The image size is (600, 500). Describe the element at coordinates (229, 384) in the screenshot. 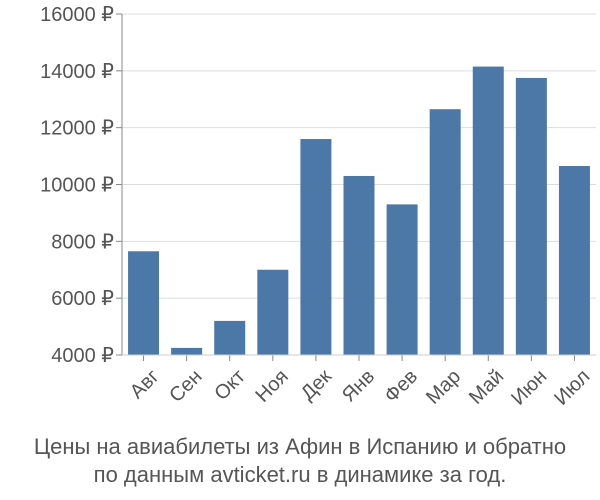

I see `x-tick-label: Окт` at that location.